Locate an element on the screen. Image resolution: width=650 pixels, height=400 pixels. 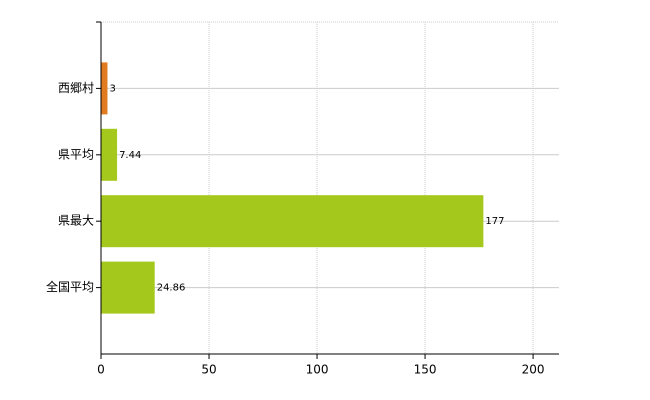
data-label: 177 is located at coordinates (494, 221).